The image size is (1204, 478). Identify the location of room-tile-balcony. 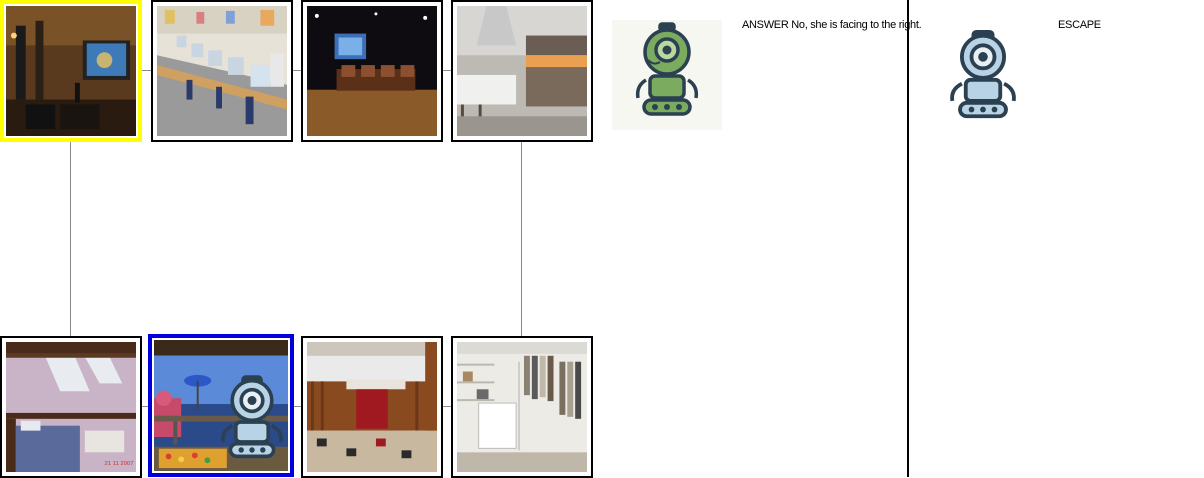
(221, 405).